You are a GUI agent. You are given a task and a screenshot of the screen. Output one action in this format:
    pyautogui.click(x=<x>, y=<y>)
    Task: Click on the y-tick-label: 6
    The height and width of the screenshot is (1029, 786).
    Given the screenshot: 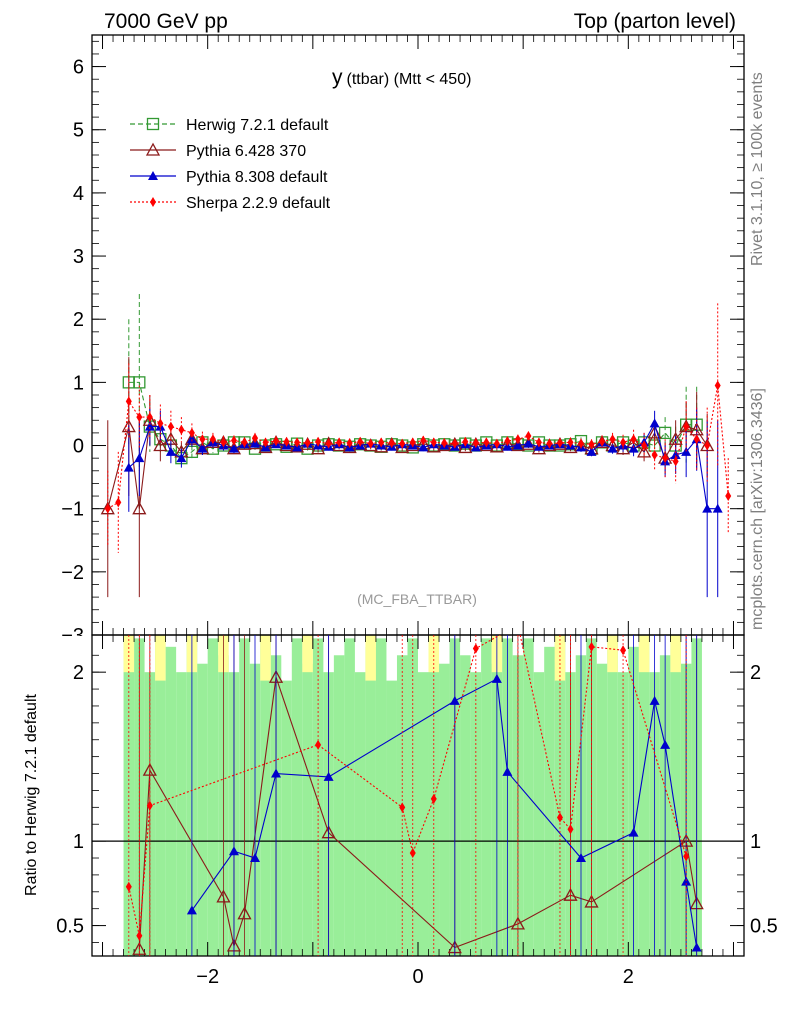 What is the action you would take?
    pyautogui.click(x=78, y=68)
    